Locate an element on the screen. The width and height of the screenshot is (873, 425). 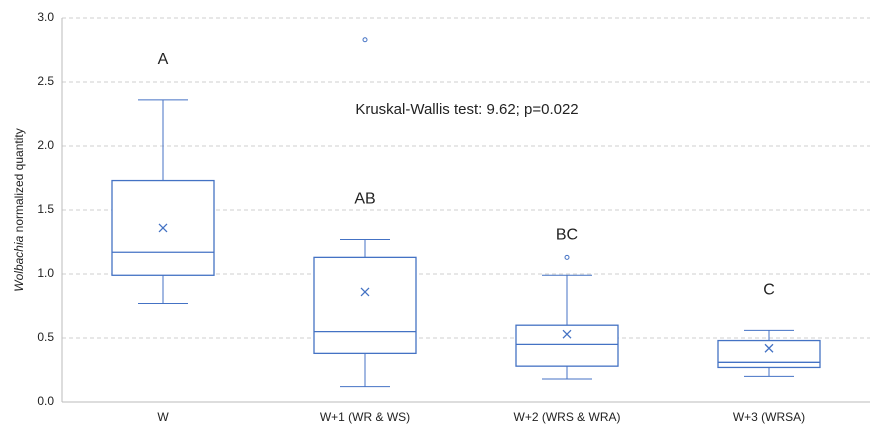
y-tick-label: 3.0 is located at coordinates (45, 17).